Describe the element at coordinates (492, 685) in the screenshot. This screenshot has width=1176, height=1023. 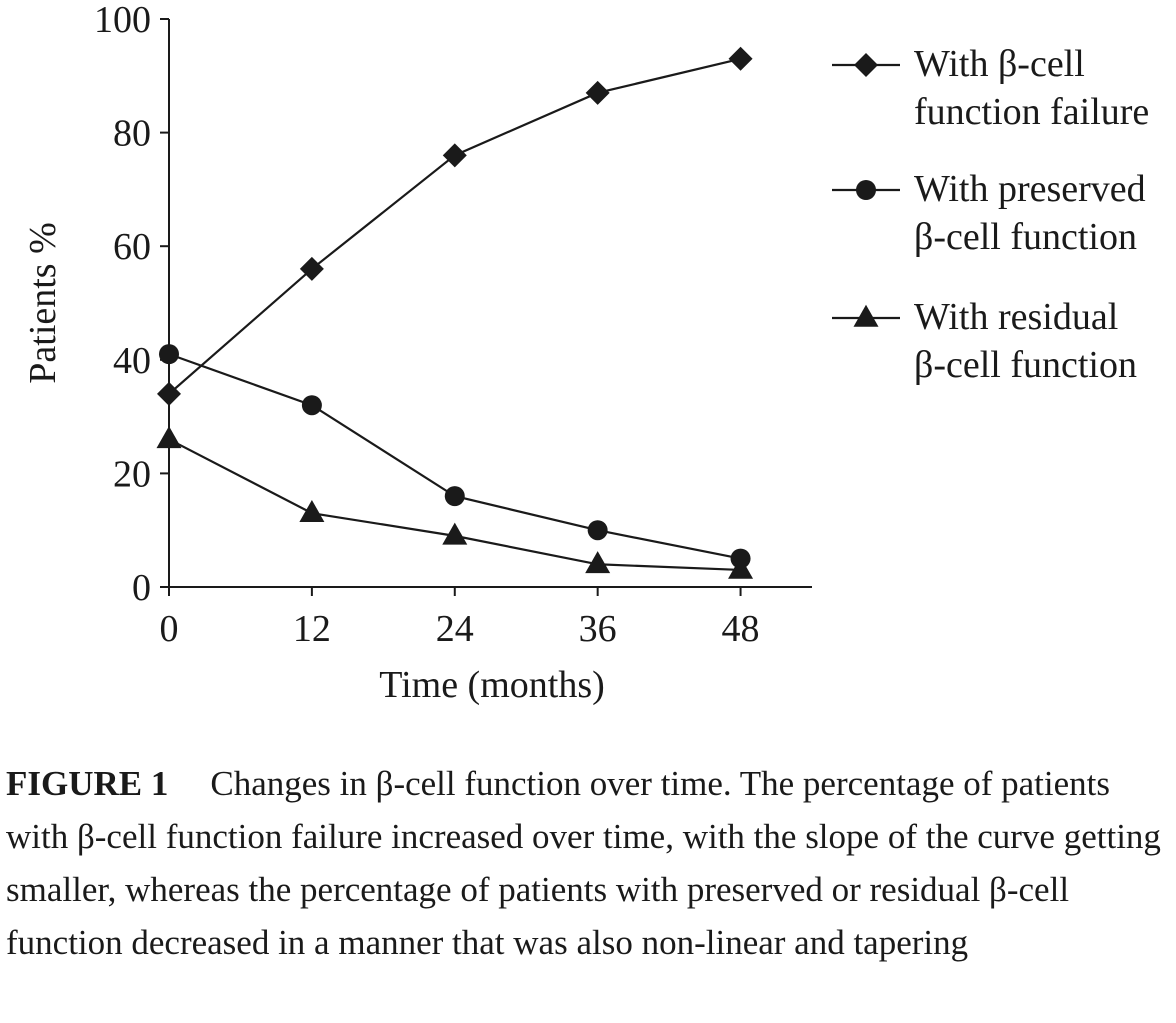
I see `x-axis-label: Time (months)` at that location.